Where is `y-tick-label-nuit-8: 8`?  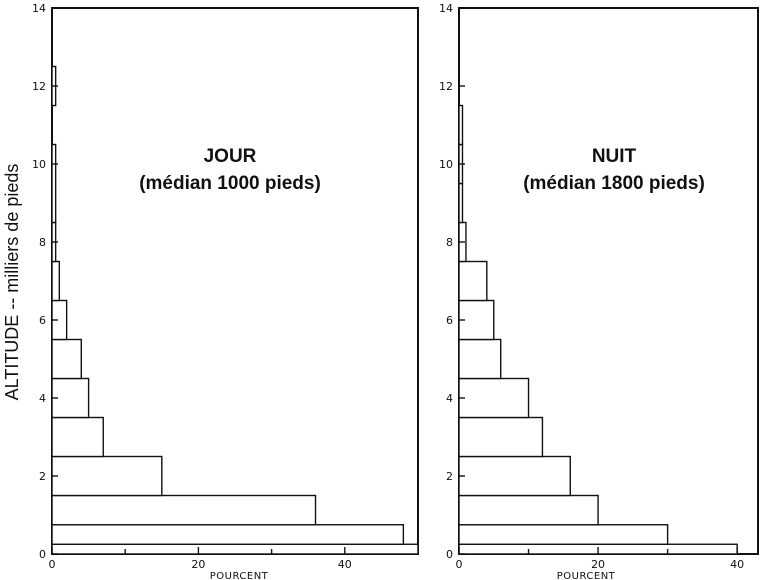 y-tick-label-nuit-8: 8 is located at coordinates (449, 242).